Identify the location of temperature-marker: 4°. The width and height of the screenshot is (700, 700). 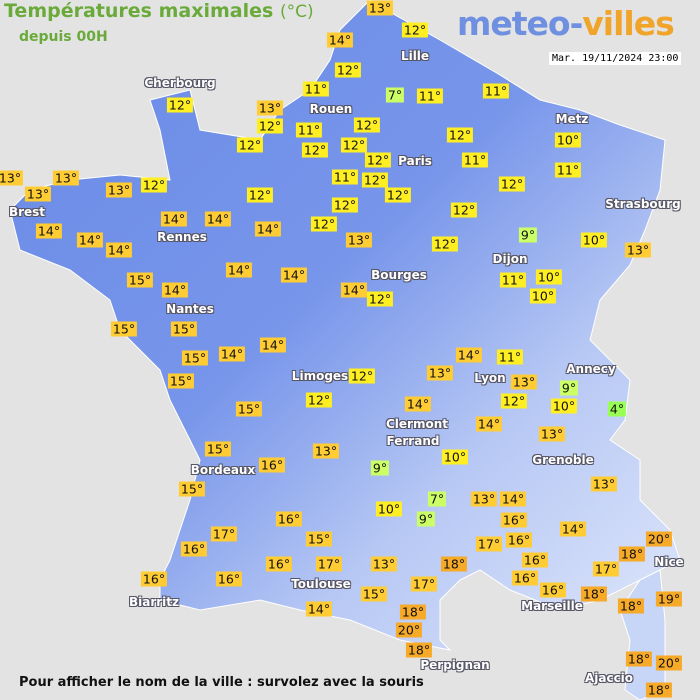
(617, 409).